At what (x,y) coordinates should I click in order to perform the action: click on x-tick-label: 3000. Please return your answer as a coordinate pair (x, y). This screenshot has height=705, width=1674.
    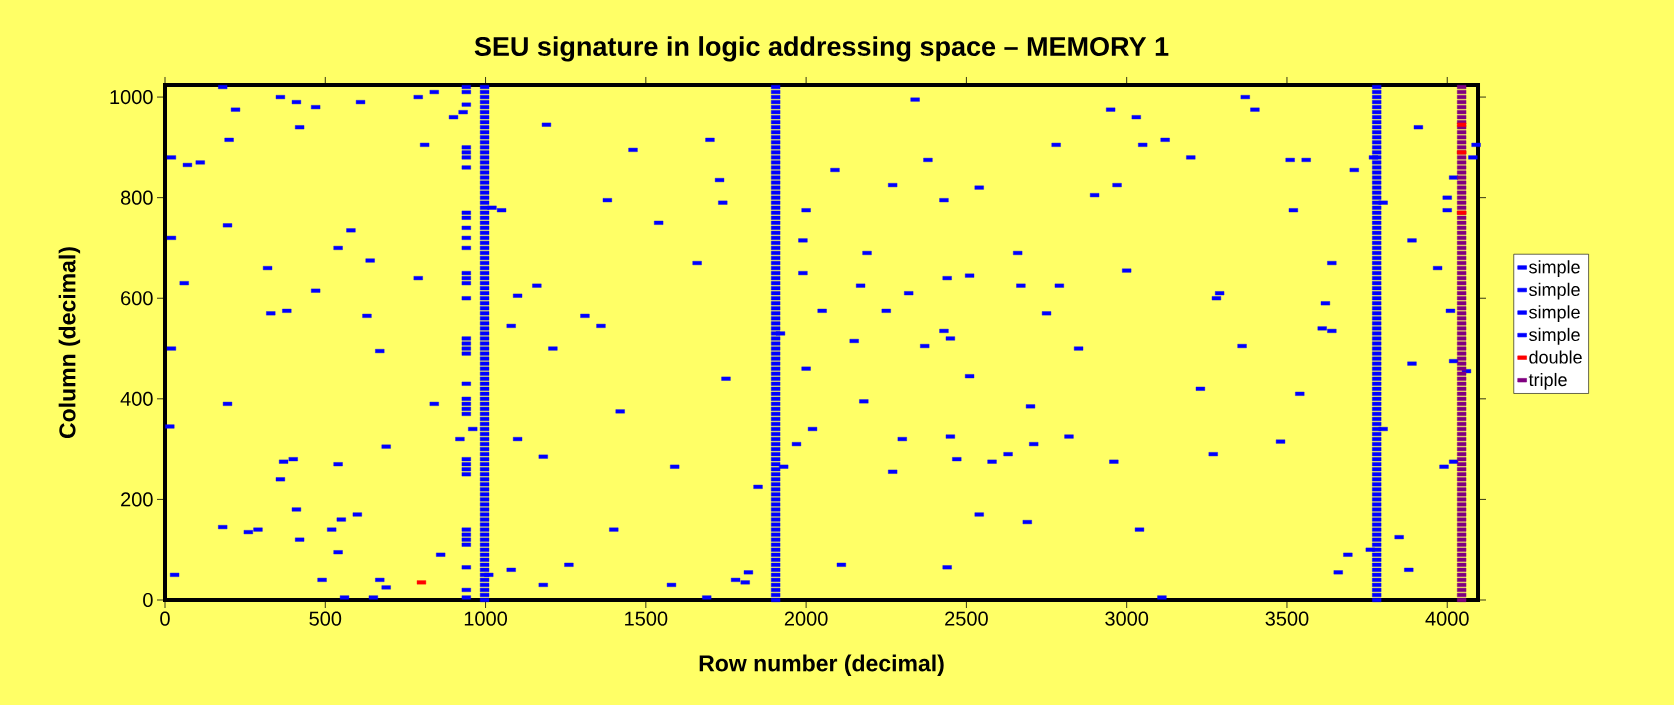
    Looking at the image, I should click on (1127, 618).